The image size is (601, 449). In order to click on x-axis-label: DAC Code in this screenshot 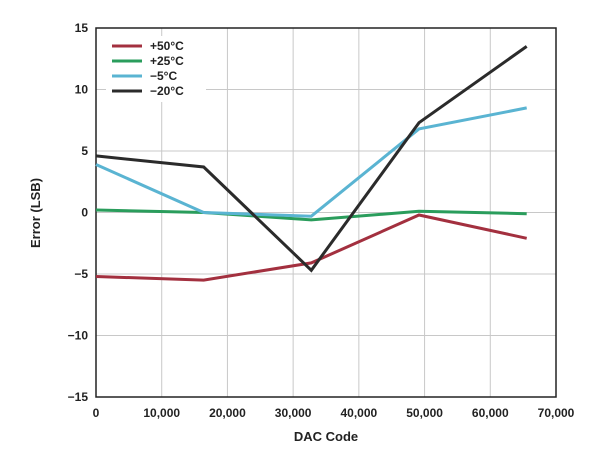, I will do `click(326, 436)`.